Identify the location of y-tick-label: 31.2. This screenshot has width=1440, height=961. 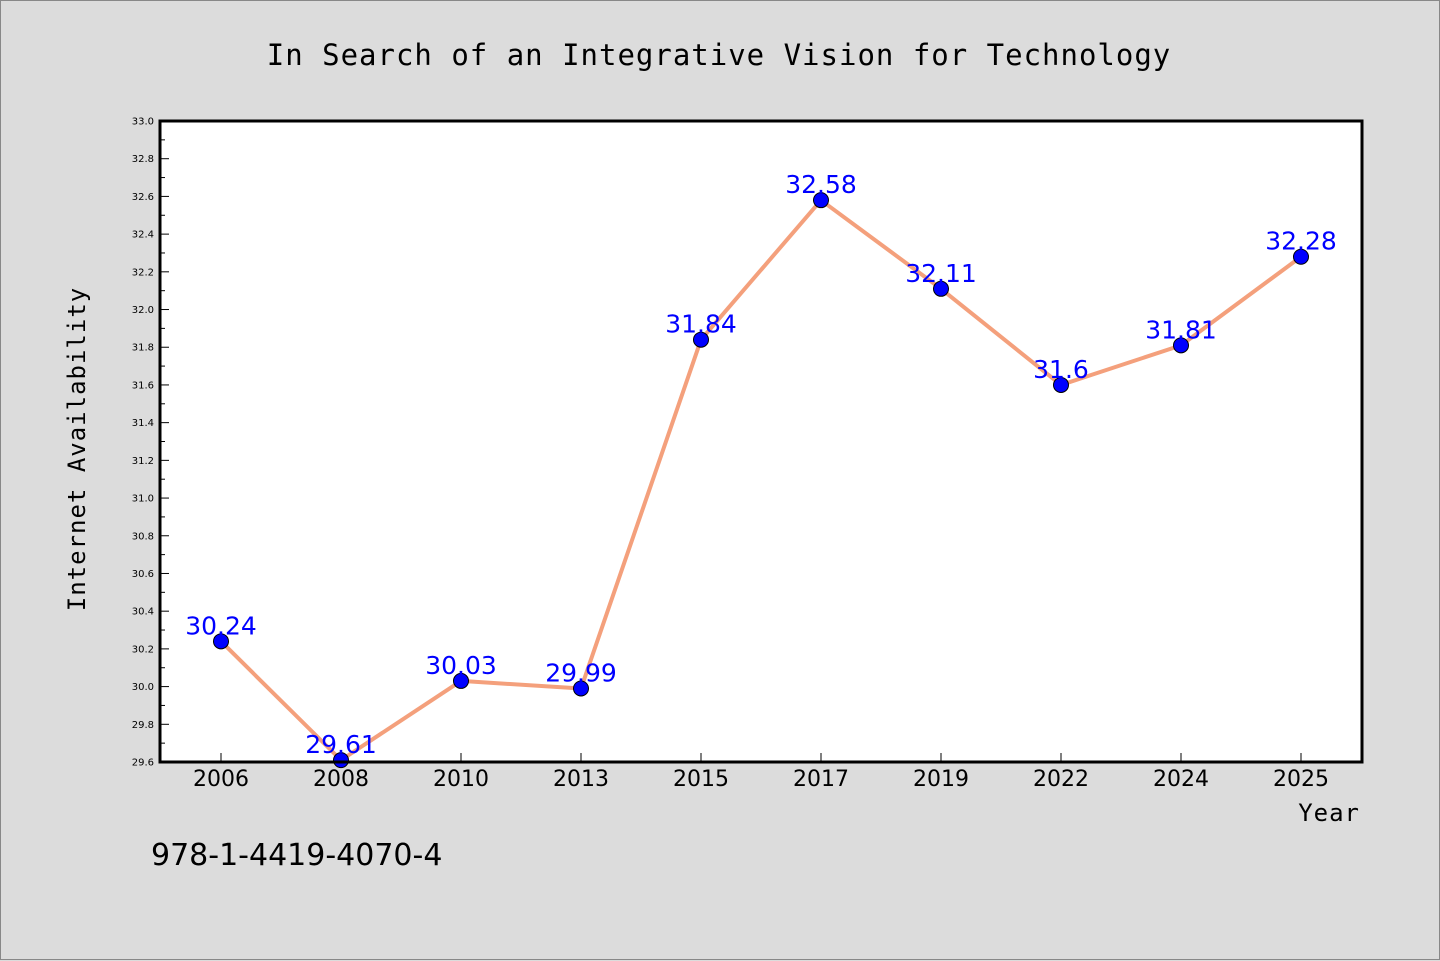
(143, 461).